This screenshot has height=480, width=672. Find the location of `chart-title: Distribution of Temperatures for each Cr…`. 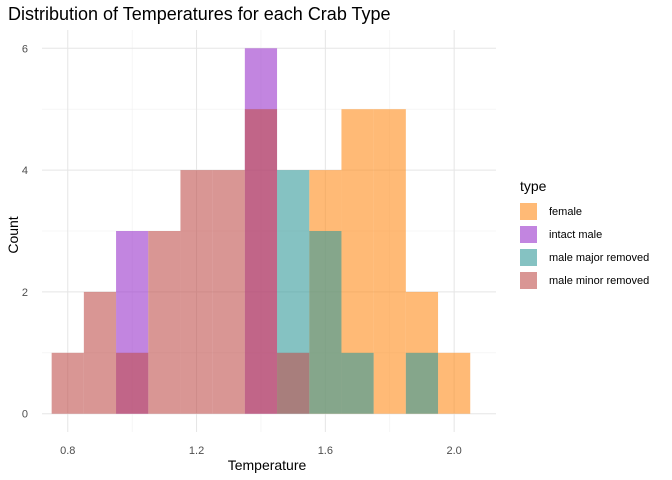

chart-title: Distribution of Temperatures for each Cr… is located at coordinates (199, 14).